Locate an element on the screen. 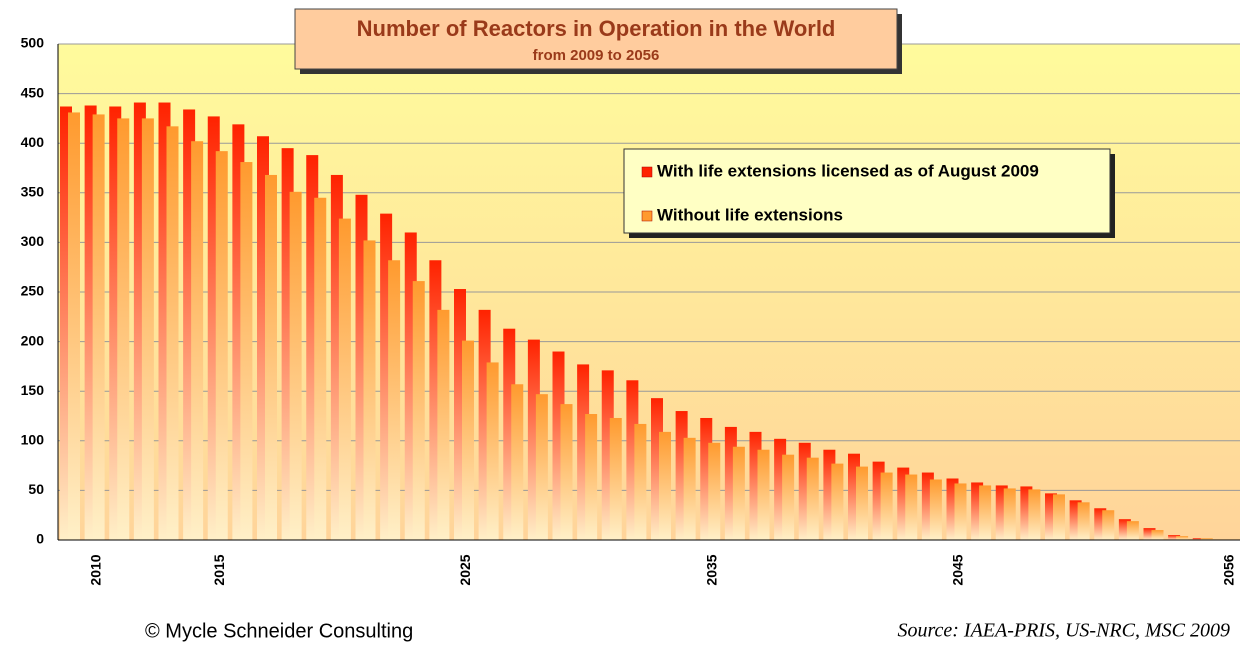 The width and height of the screenshot is (1244, 651). y-tick-label: 250 is located at coordinates (33, 291).